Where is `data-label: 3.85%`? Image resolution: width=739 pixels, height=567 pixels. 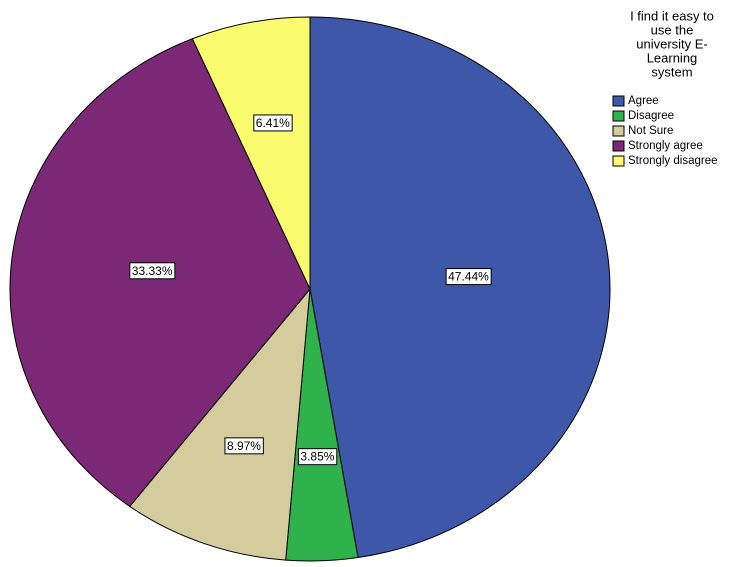
data-label: 3.85% is located at coordinates (317, 457).